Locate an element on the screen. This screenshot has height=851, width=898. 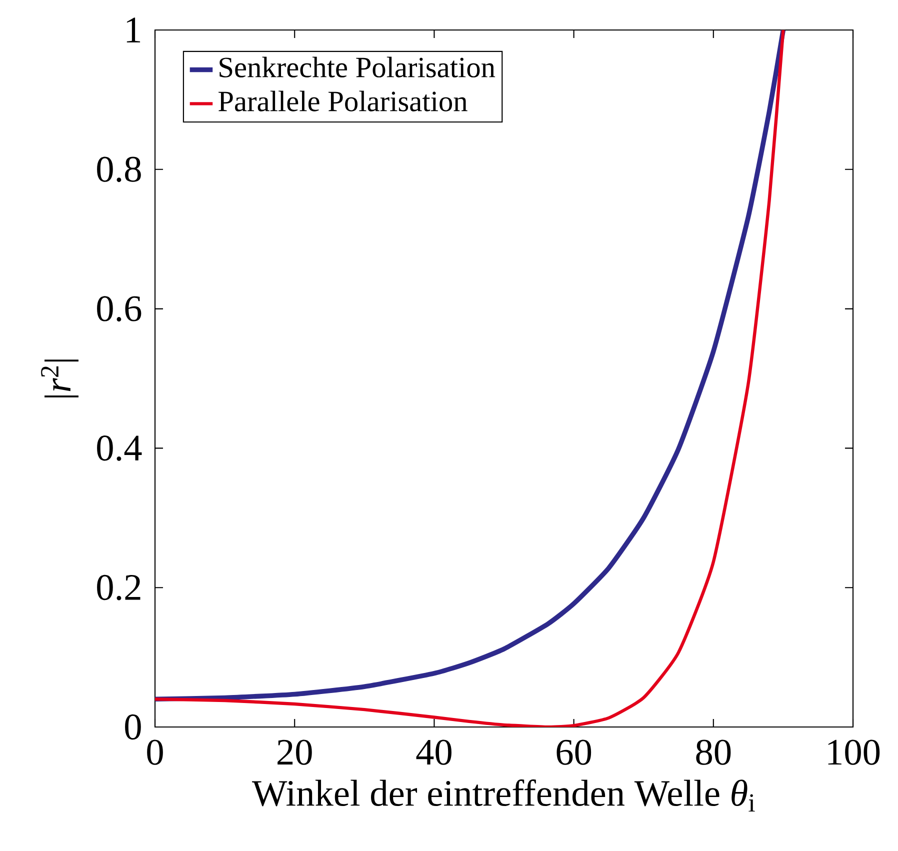
legend-label: Senkrechte Polarisation is located at coordinates (358, 67).